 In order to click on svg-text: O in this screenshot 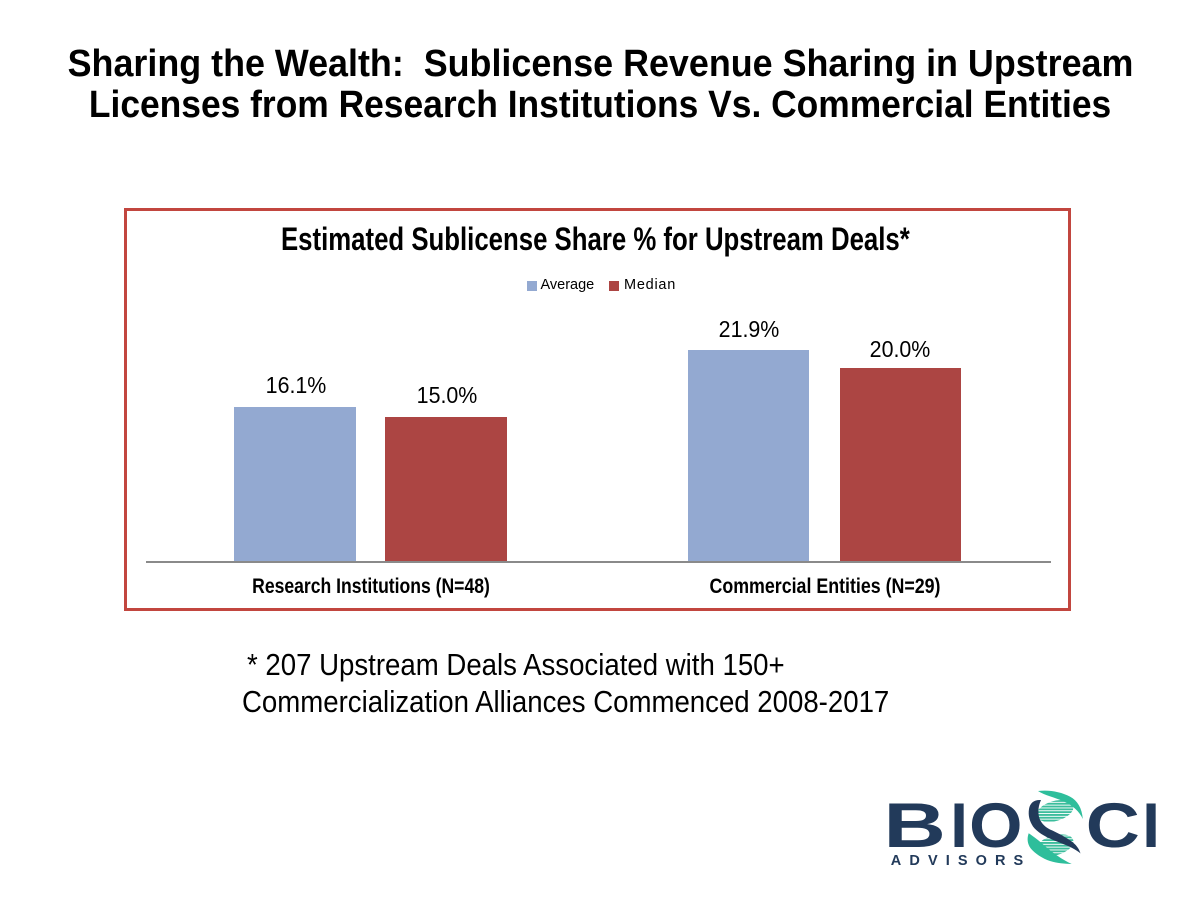, I will do `click(995, 825)`.